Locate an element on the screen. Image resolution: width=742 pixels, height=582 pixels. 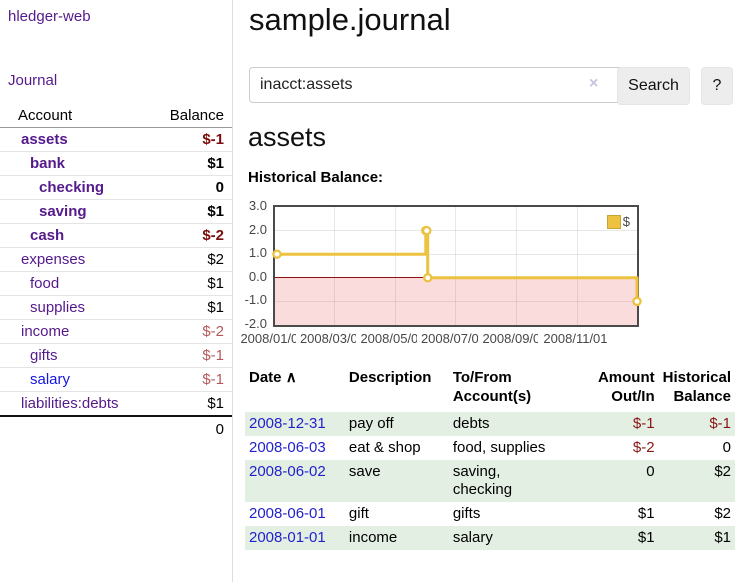
transaction-accounts: saving, checking is located at coordinates (482, 480).